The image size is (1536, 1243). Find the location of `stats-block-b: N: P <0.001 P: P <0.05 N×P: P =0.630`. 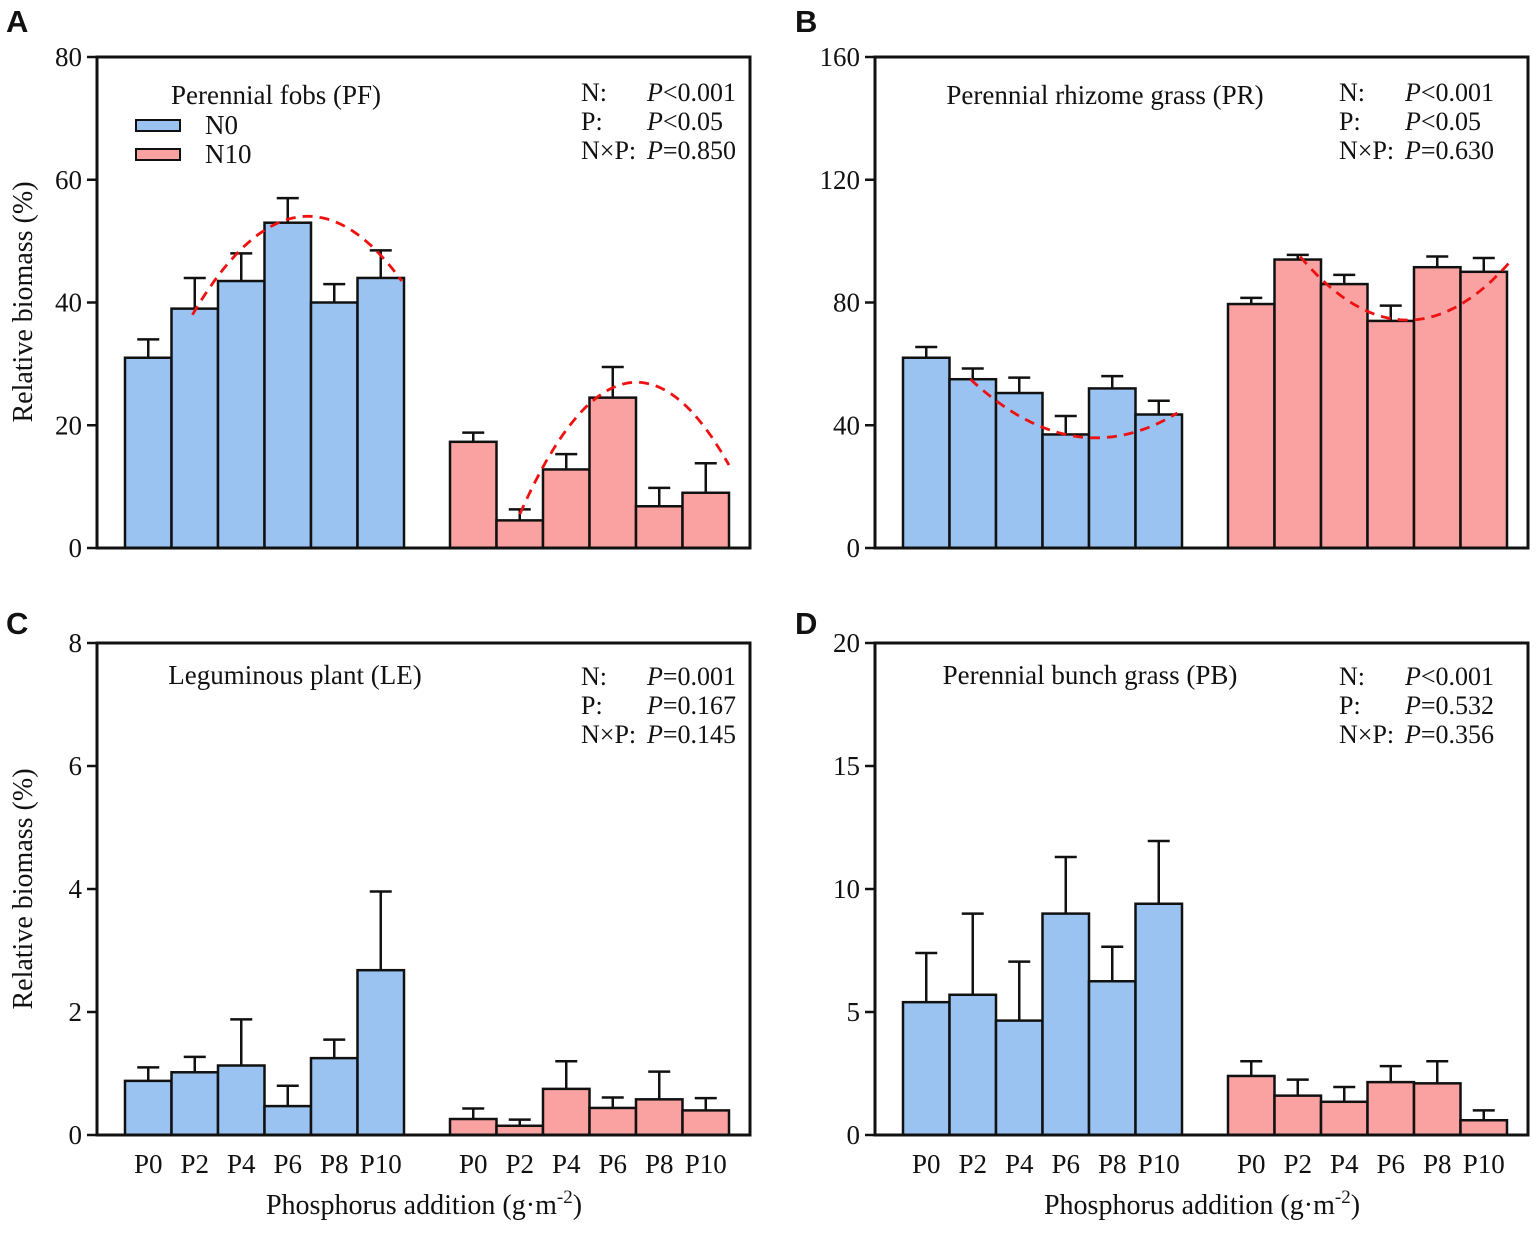

stats-block-b: N: P <0.001 P: P <0.05 N×P: P =0.630 is located at coordinates (1416, 121).